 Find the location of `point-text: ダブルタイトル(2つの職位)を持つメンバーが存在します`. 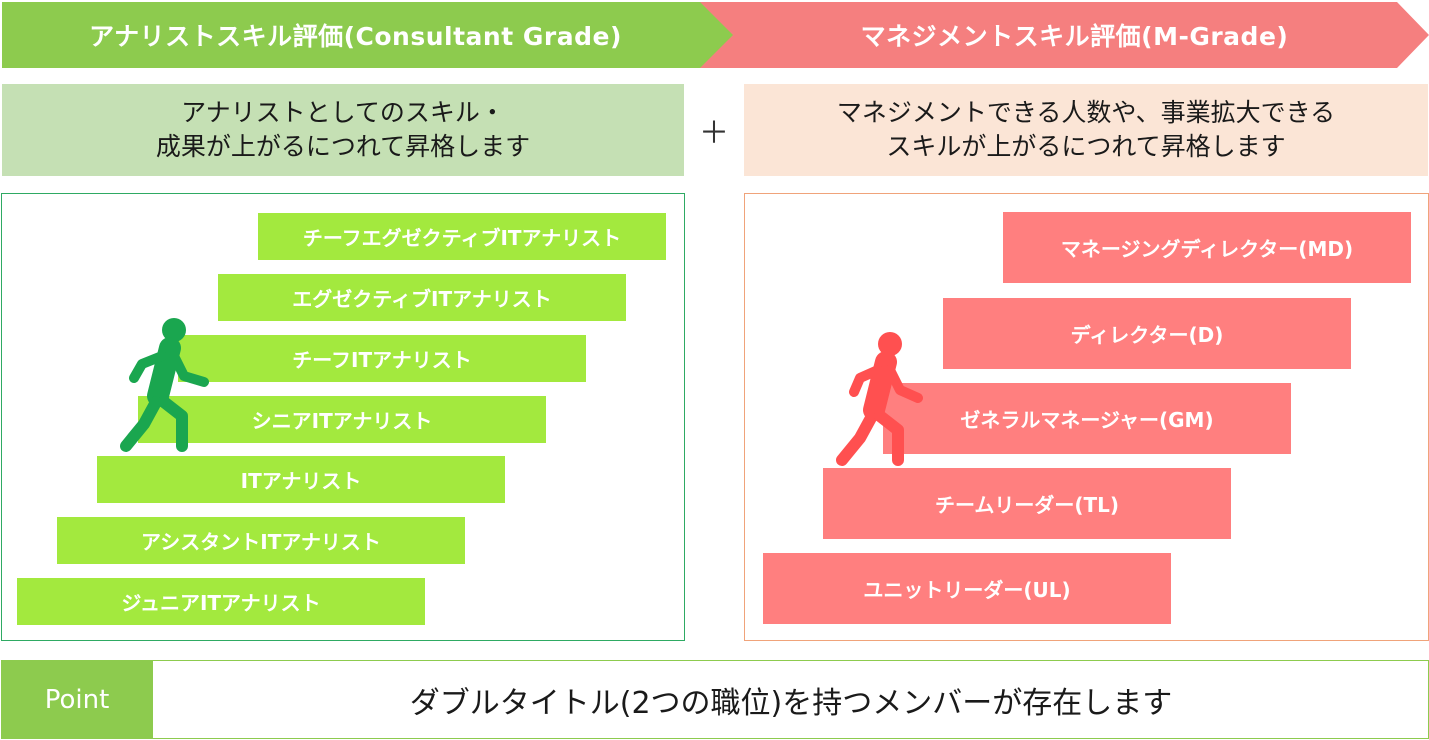

point-text: ダブルタイトル(2つの職位)を持つメンバーが存在します is located at coordinates (791, 703).